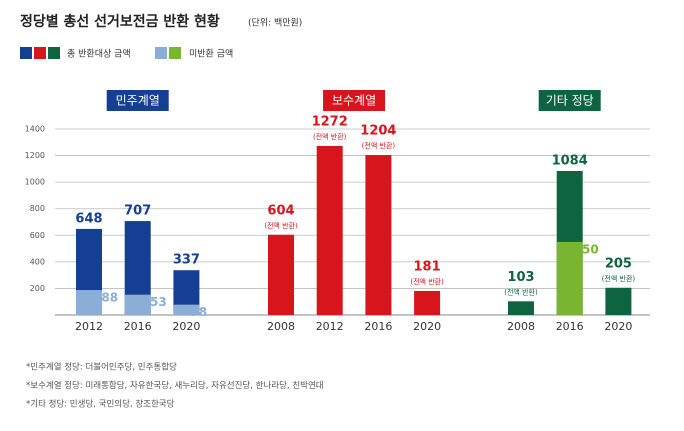 This screenshot has width=684, height=431. I want to click on group-header: 민주계열, so click(138, 101).